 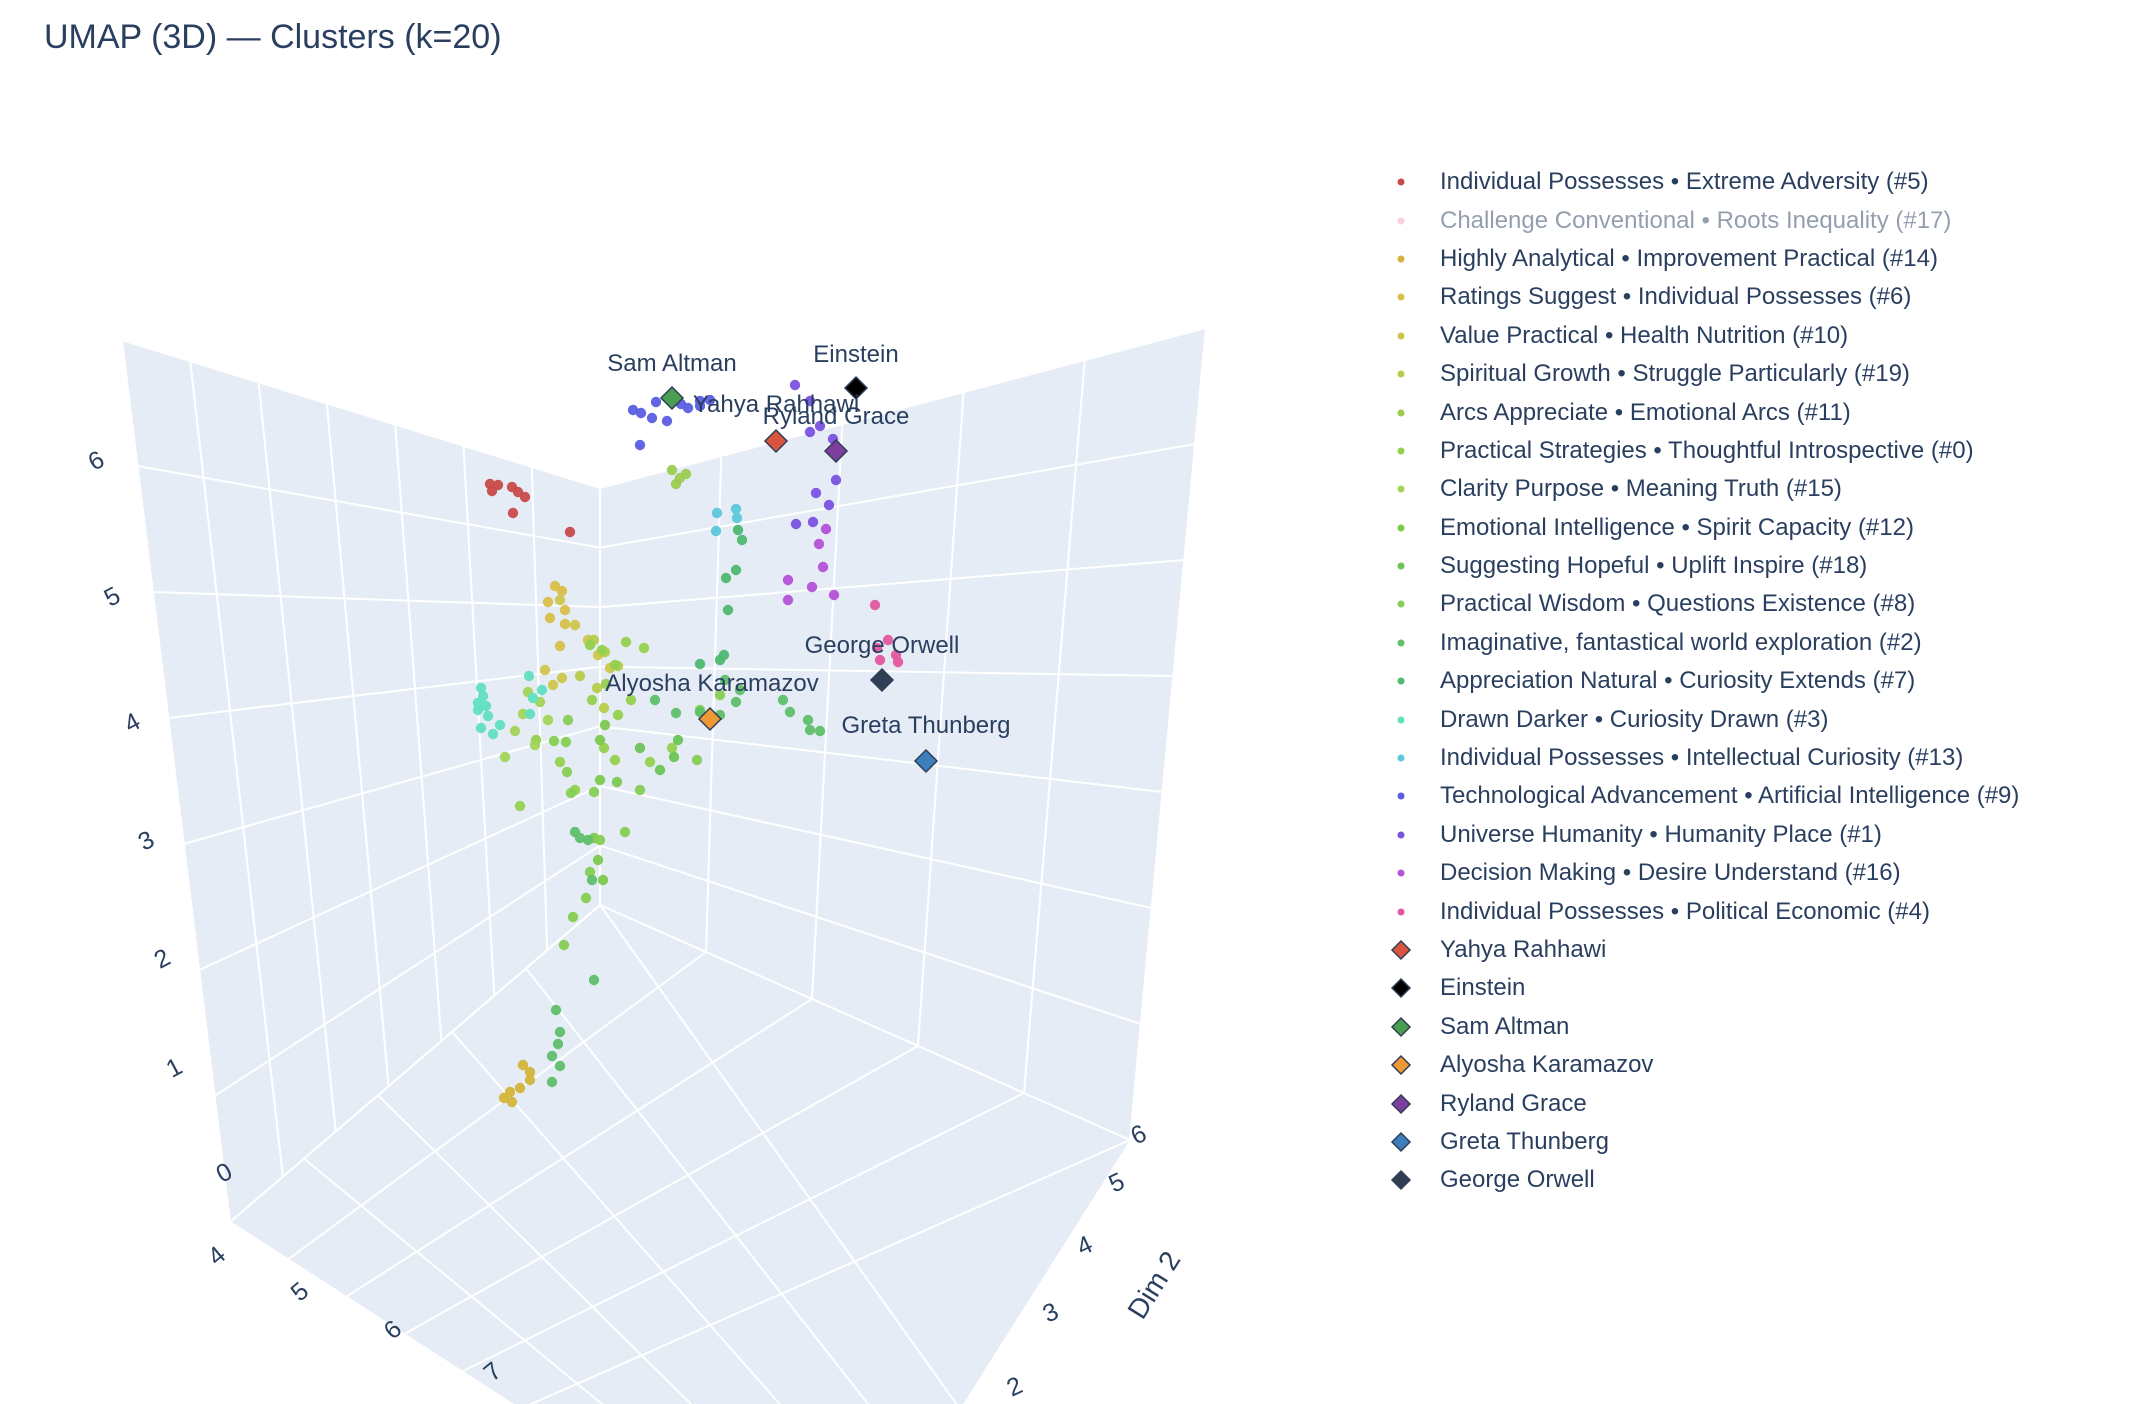 What do you see at coordinates (1754, 489) in the screenshot?
I see `legend-item: Clarity Purpose • Meaning Truth (#15)` at bounding box center [1754, 489].